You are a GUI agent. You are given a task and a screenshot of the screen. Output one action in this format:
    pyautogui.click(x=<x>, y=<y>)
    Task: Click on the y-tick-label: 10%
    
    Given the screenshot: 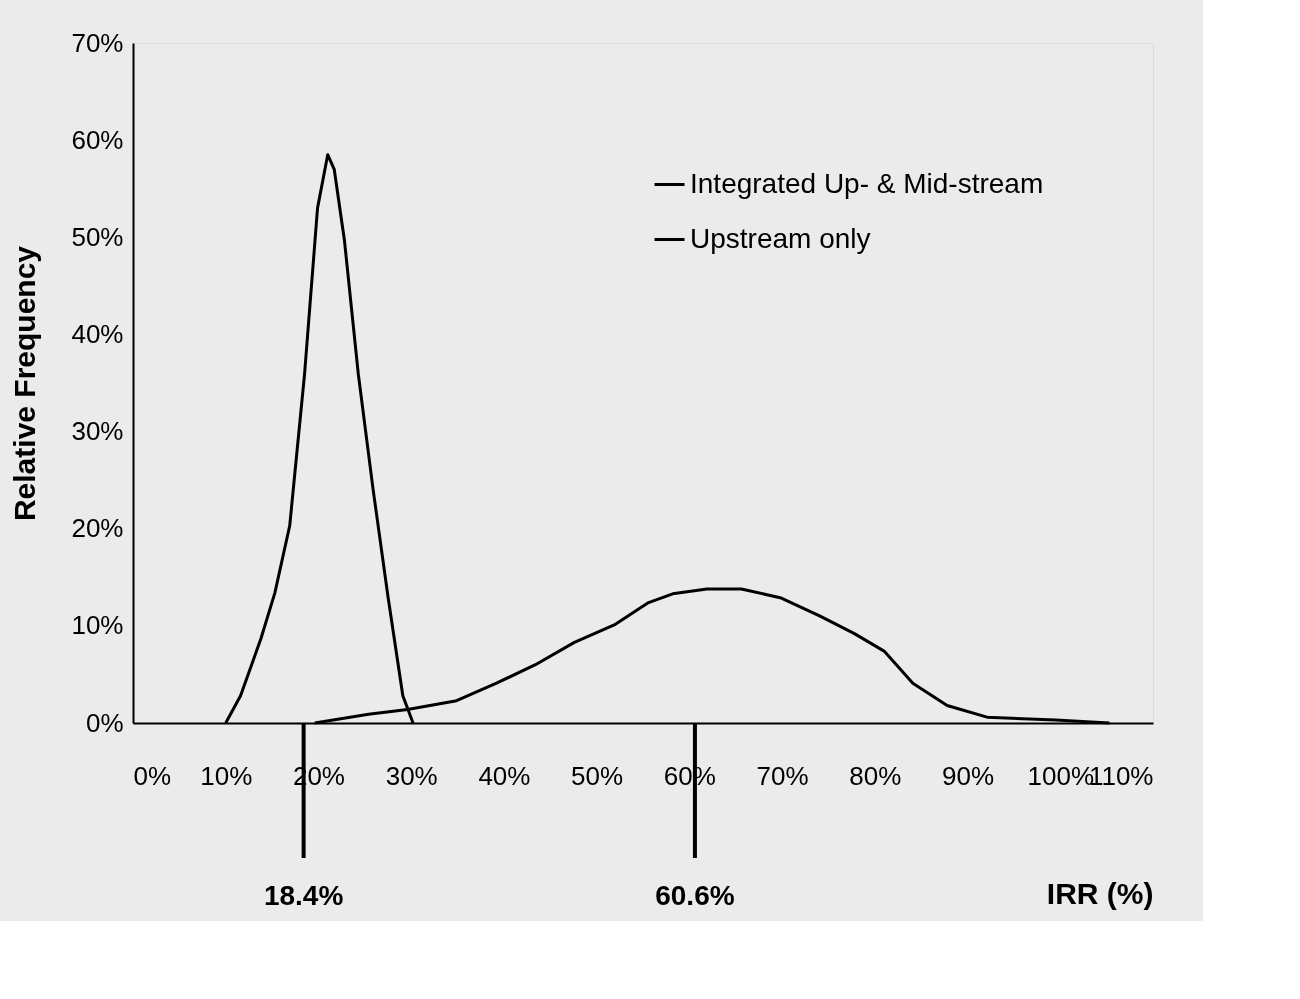 What is the action you would take?
    pyautogui.click(x=97, y=625)
    